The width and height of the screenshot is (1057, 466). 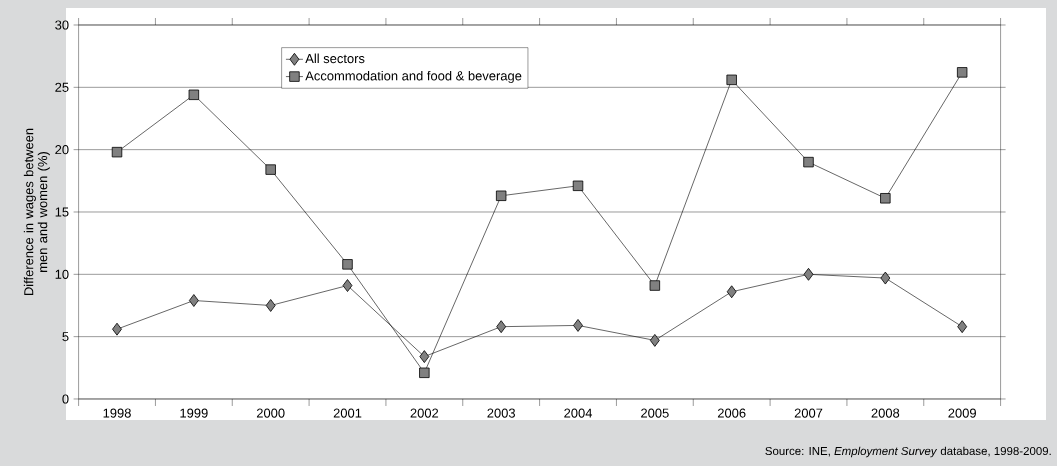 I want to click on source-note: Source: INE, Employment Survey database, 1998-2009., so click(x=908, y=452).